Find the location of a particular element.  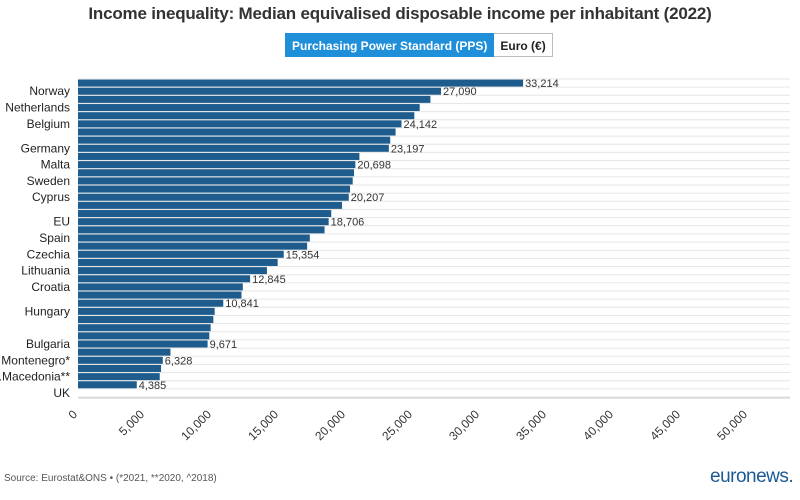

category-label: Sweden is located at coordinates (48, 181).